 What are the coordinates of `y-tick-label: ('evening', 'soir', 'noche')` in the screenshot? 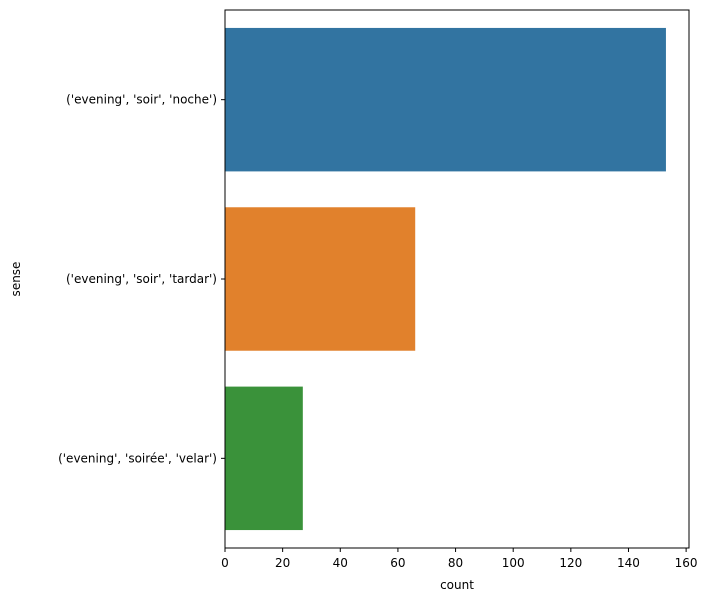 It's located at (141, 100).